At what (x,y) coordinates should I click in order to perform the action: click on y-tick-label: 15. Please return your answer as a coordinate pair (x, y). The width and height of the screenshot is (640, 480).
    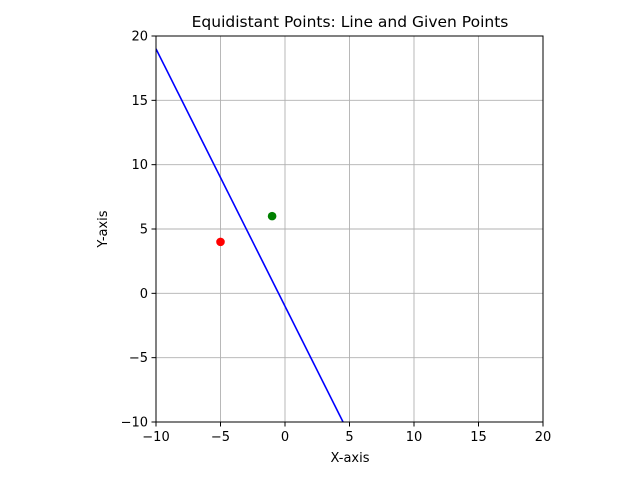
    Looking at the image, I should click on (139, 101).